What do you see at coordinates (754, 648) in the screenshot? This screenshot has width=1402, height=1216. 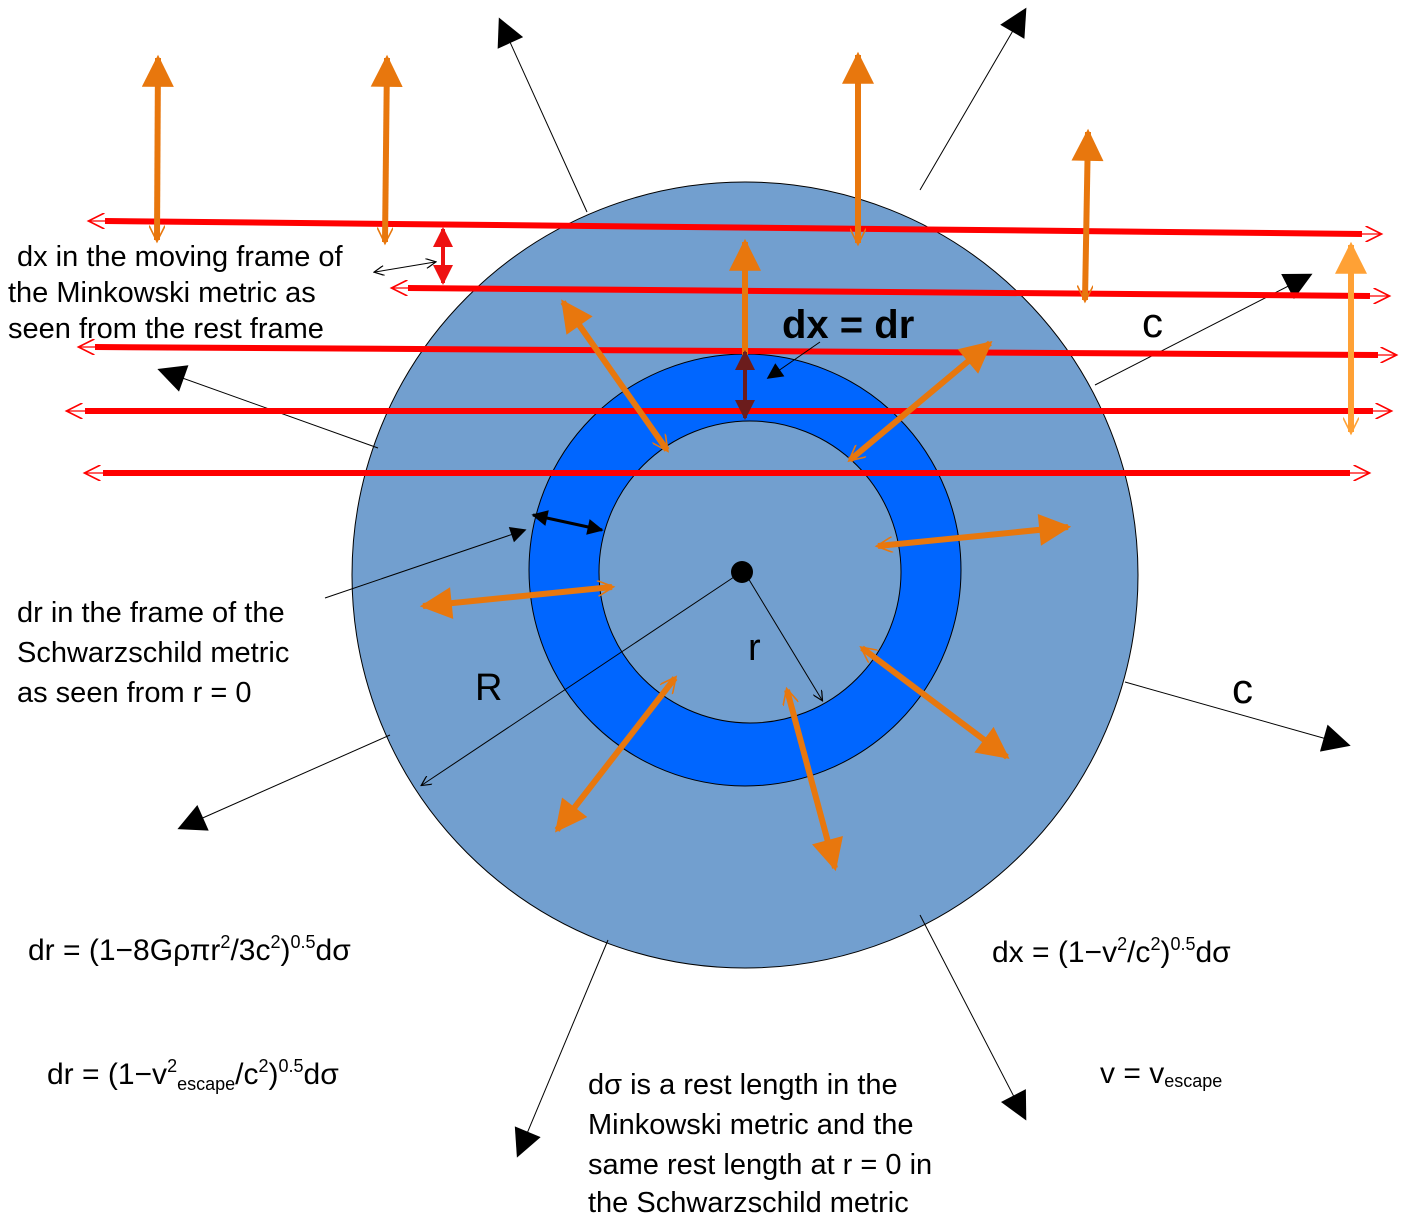 I see `r-label: r` at bounding box center [754, 648].